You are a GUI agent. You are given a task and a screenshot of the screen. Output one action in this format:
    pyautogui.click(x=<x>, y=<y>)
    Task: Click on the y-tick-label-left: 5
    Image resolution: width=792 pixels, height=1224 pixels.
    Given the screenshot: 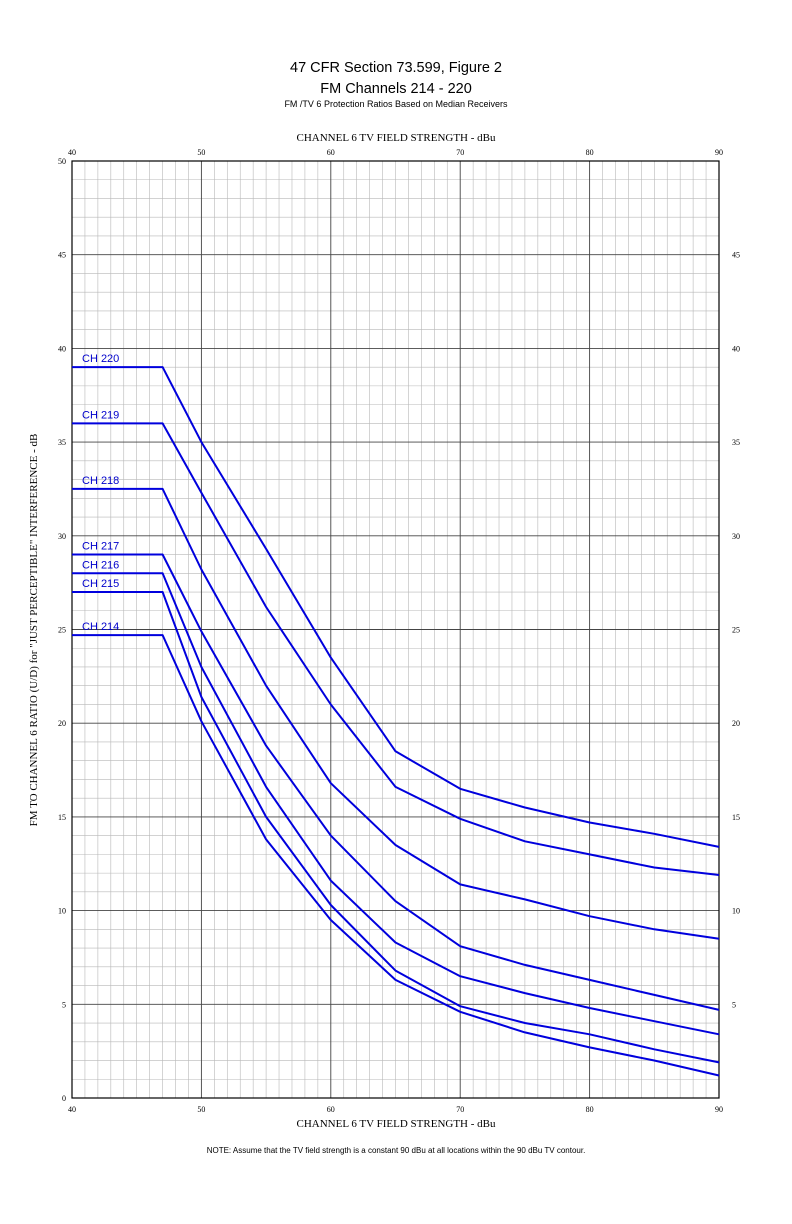 What is the action you would take?
    pyautogui.click(x=64, y=1004)
    